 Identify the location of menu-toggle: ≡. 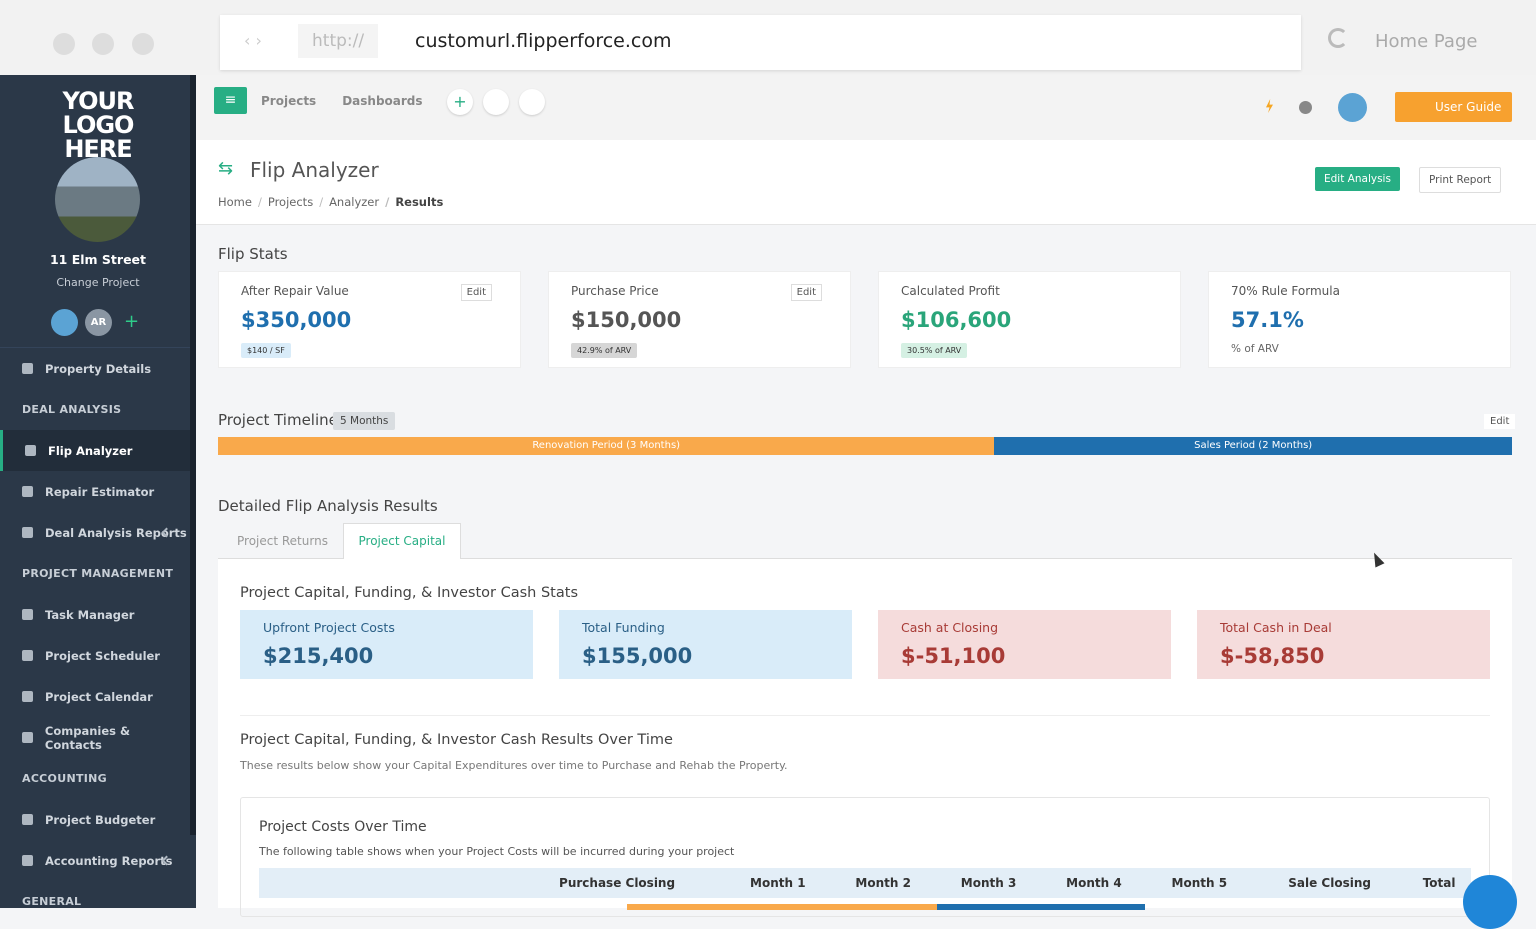
(230, 100).